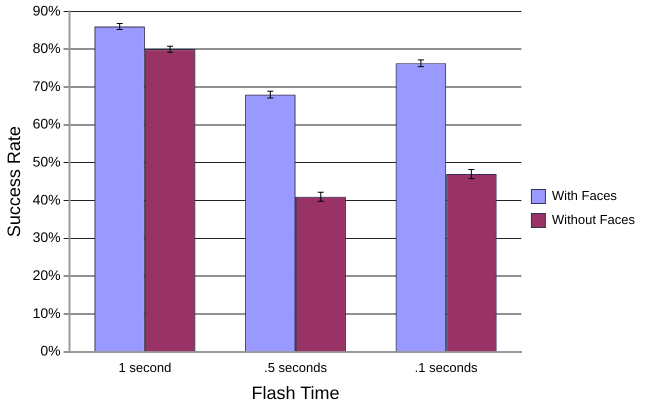 This screenshot has height=409, width=649. What do you see at coordinates (296, 368) in the screenshot?
I see `x-tick-label: .5 seconds` at bounding box center [296, 368].